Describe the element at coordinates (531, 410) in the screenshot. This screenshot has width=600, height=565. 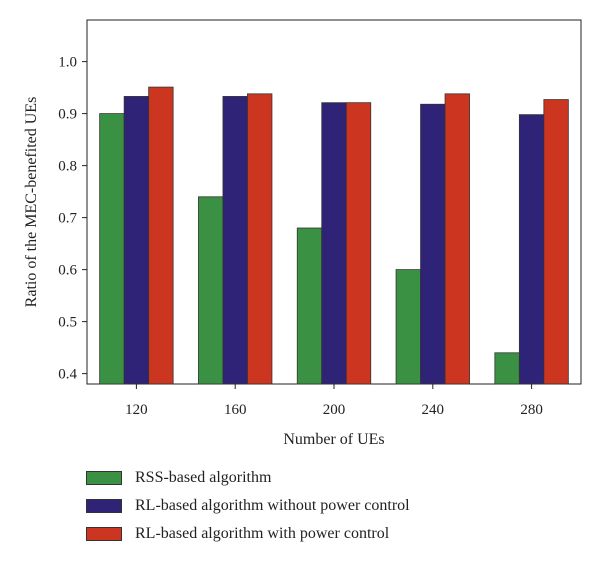
I see `x-tick-label-280: 280` at that location.